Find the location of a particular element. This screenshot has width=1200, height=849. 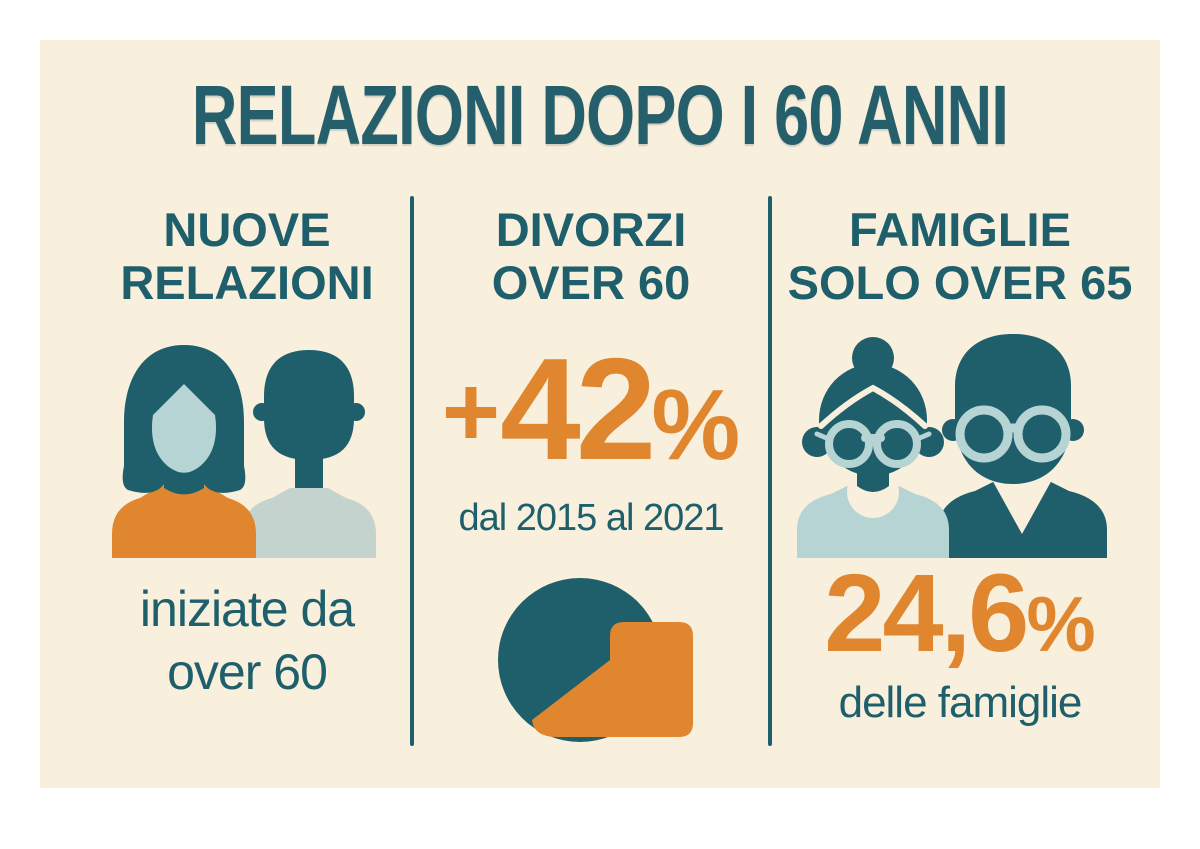

elderly-couple-icon is located at coordinates (952, 446).